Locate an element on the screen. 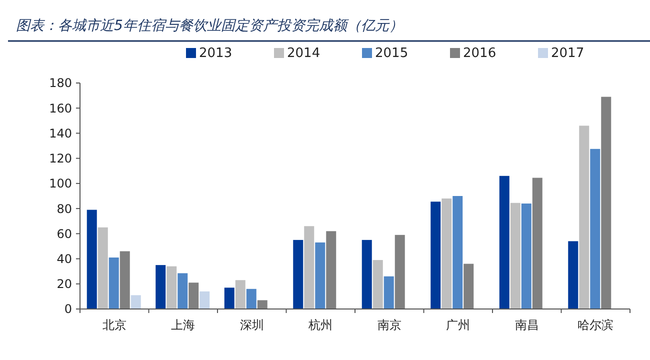  y-tick-label: 180 is located at coordinates (60, 83).